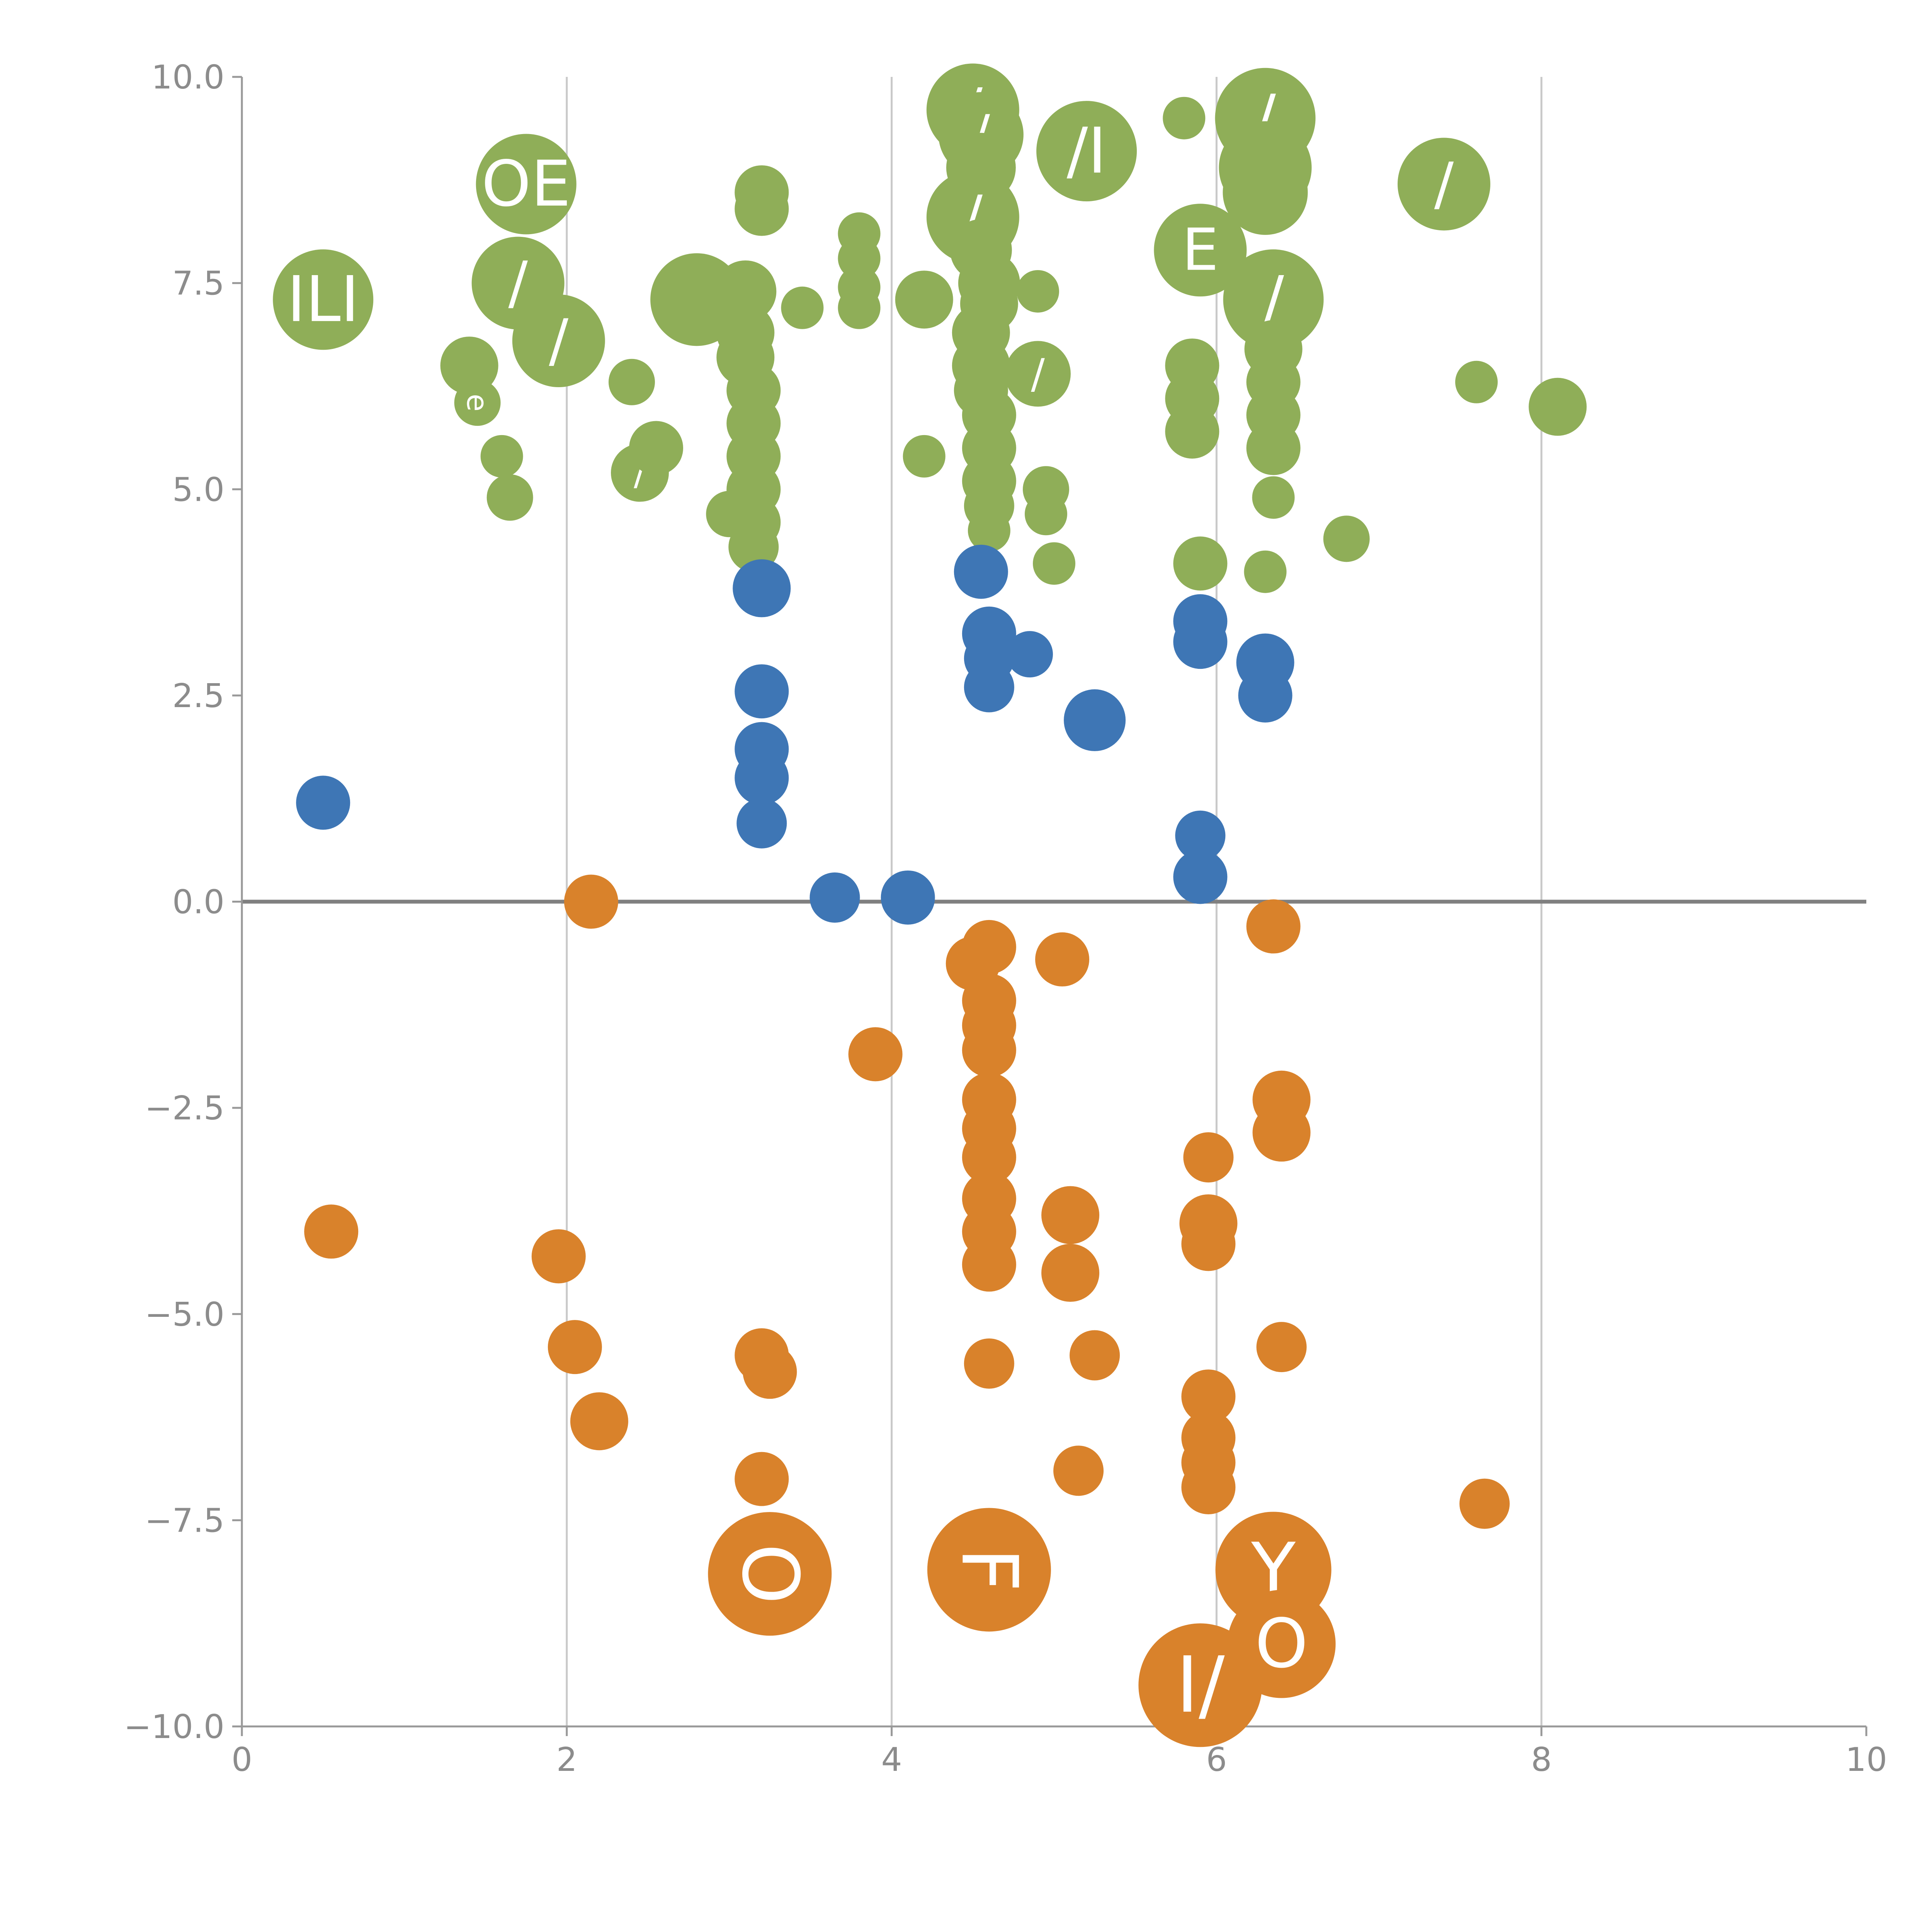  Describe the element at coordinates (198, 696) in the screenshot. I see `y-tick-label: 2.5` at that location.